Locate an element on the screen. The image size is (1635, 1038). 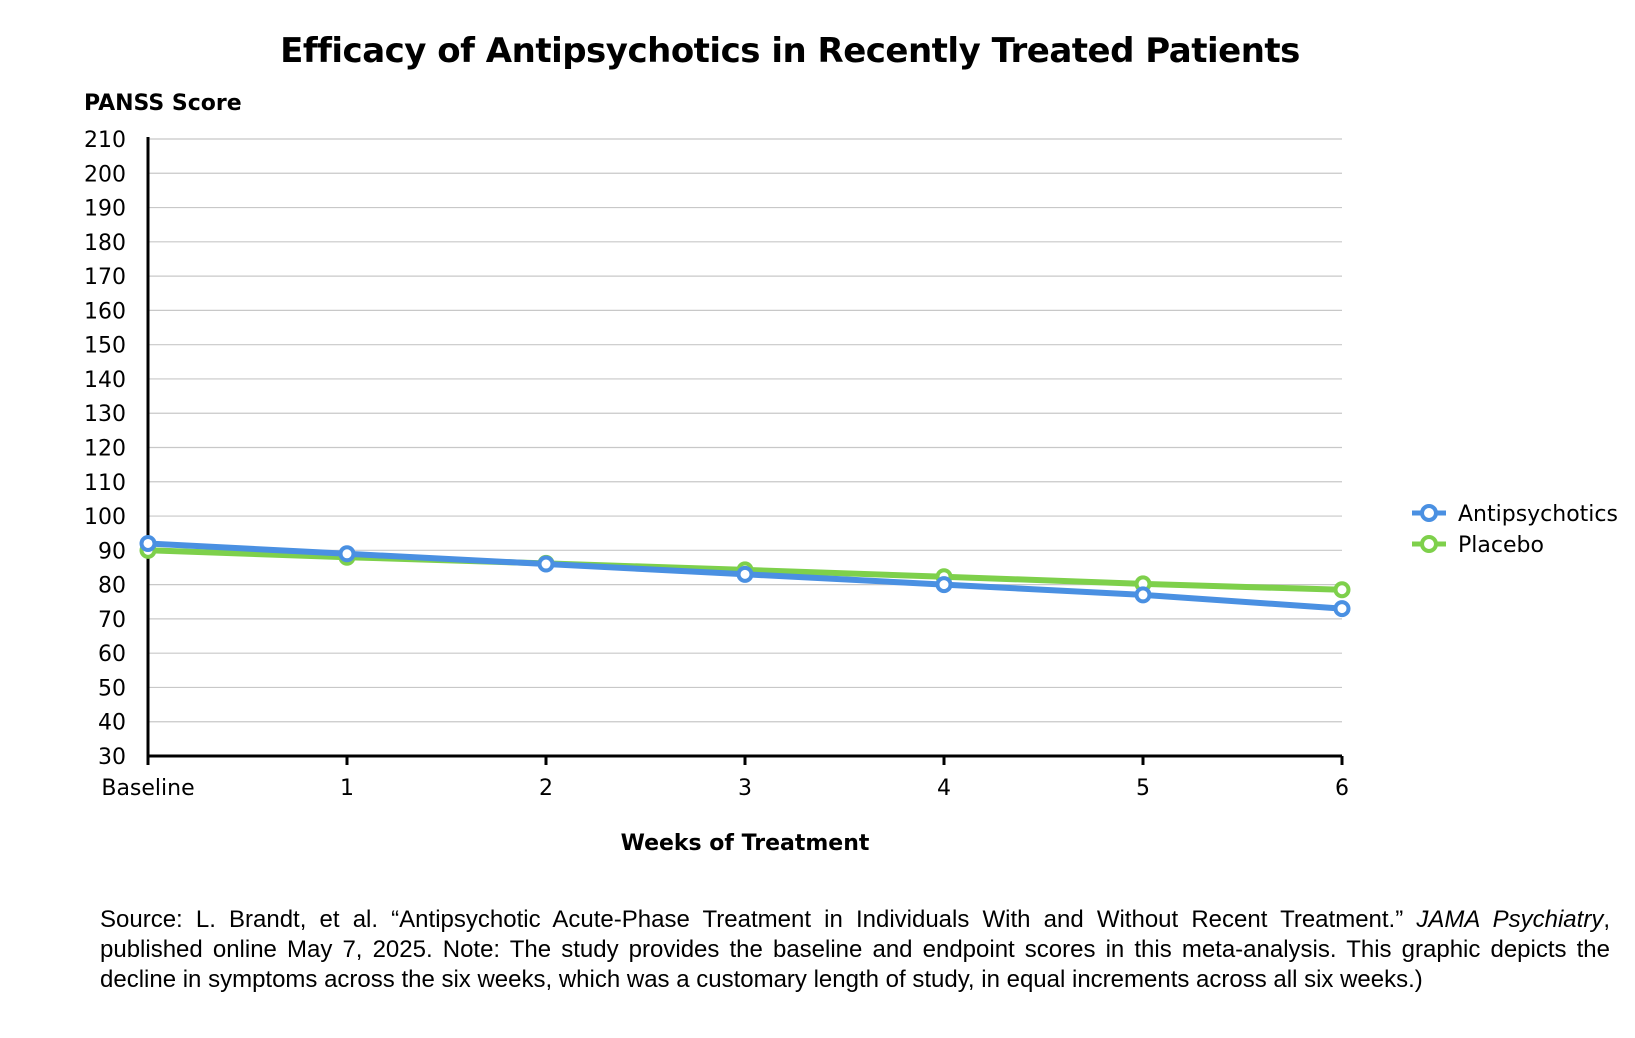
x-axis-label: Weeks of Treatment is located at coordinates (745, 843).